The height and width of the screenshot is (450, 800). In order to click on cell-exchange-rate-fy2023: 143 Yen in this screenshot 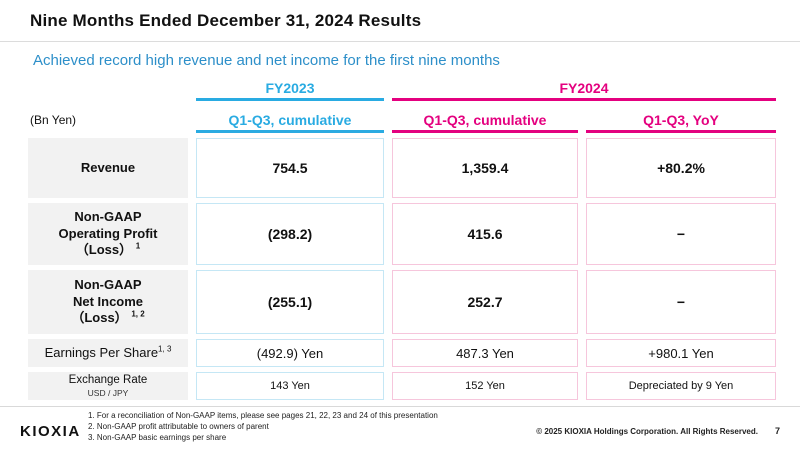, I will do `click(290, 386)`.